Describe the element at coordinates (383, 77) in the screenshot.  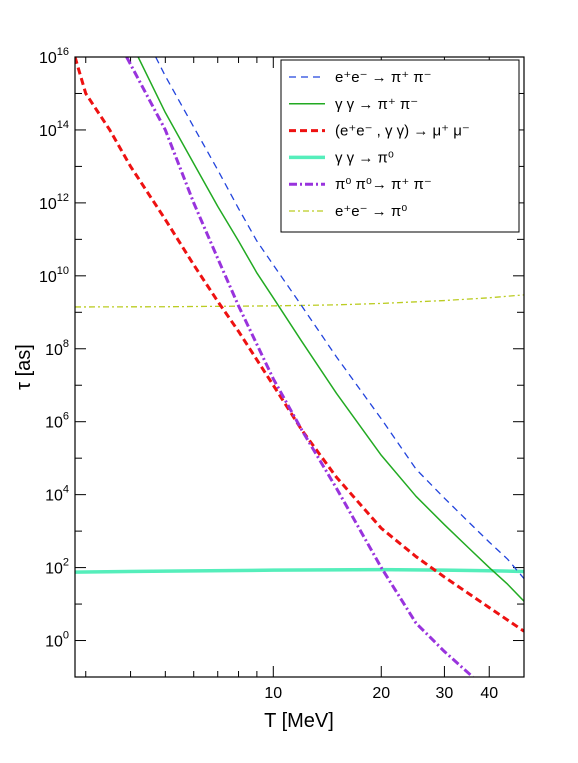
I see `legend-label: e⁺e⁻ → π⁺ π⁻` at that location.